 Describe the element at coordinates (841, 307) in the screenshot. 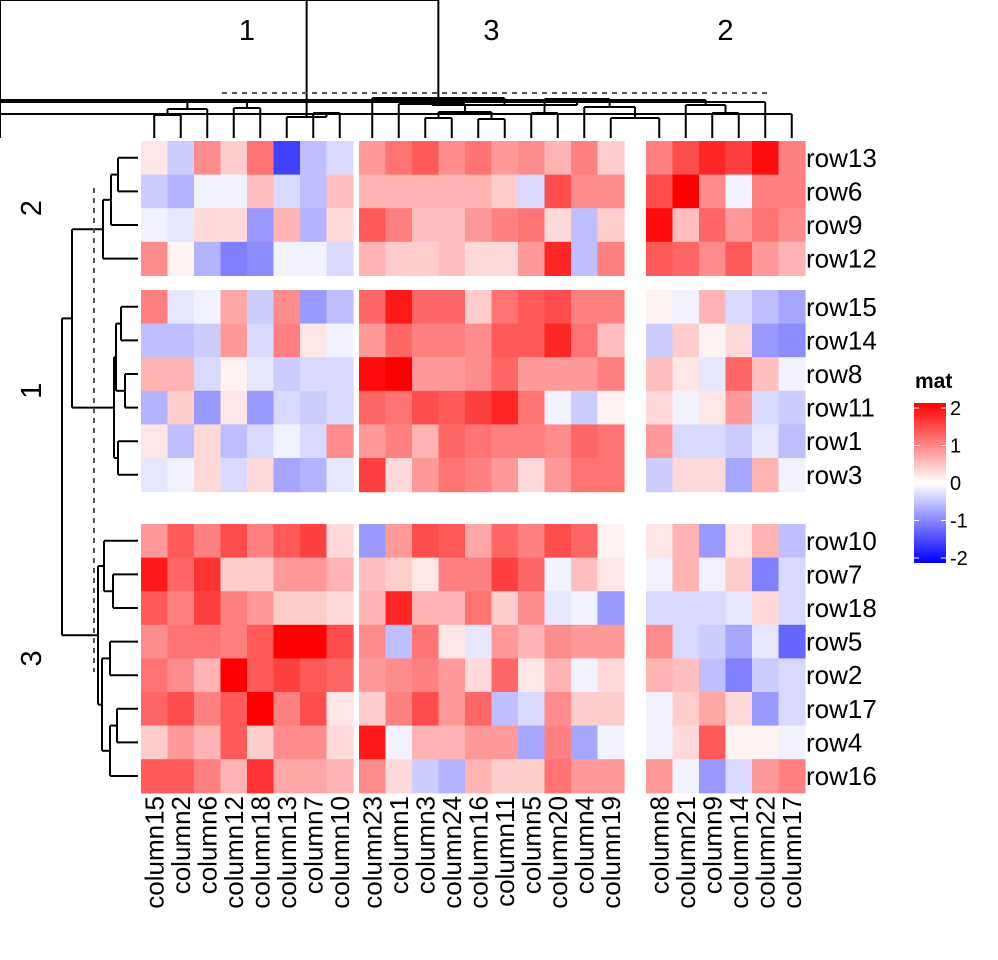

I see `row-label: row15` at that location.